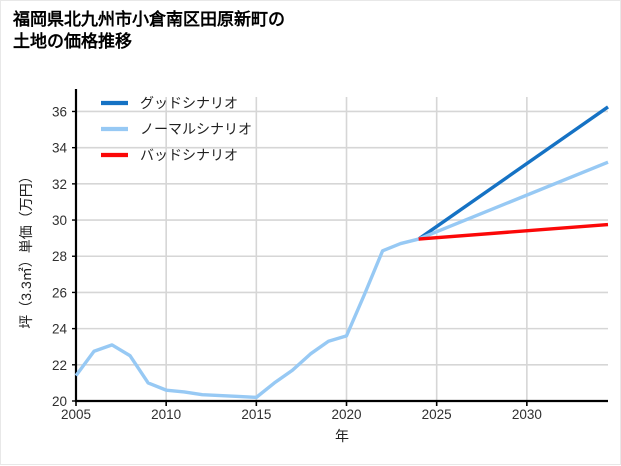  Describe the element at coordinates (189, 103) in the screenshot. I see `legend-label: グッドシナリオ` at that location.